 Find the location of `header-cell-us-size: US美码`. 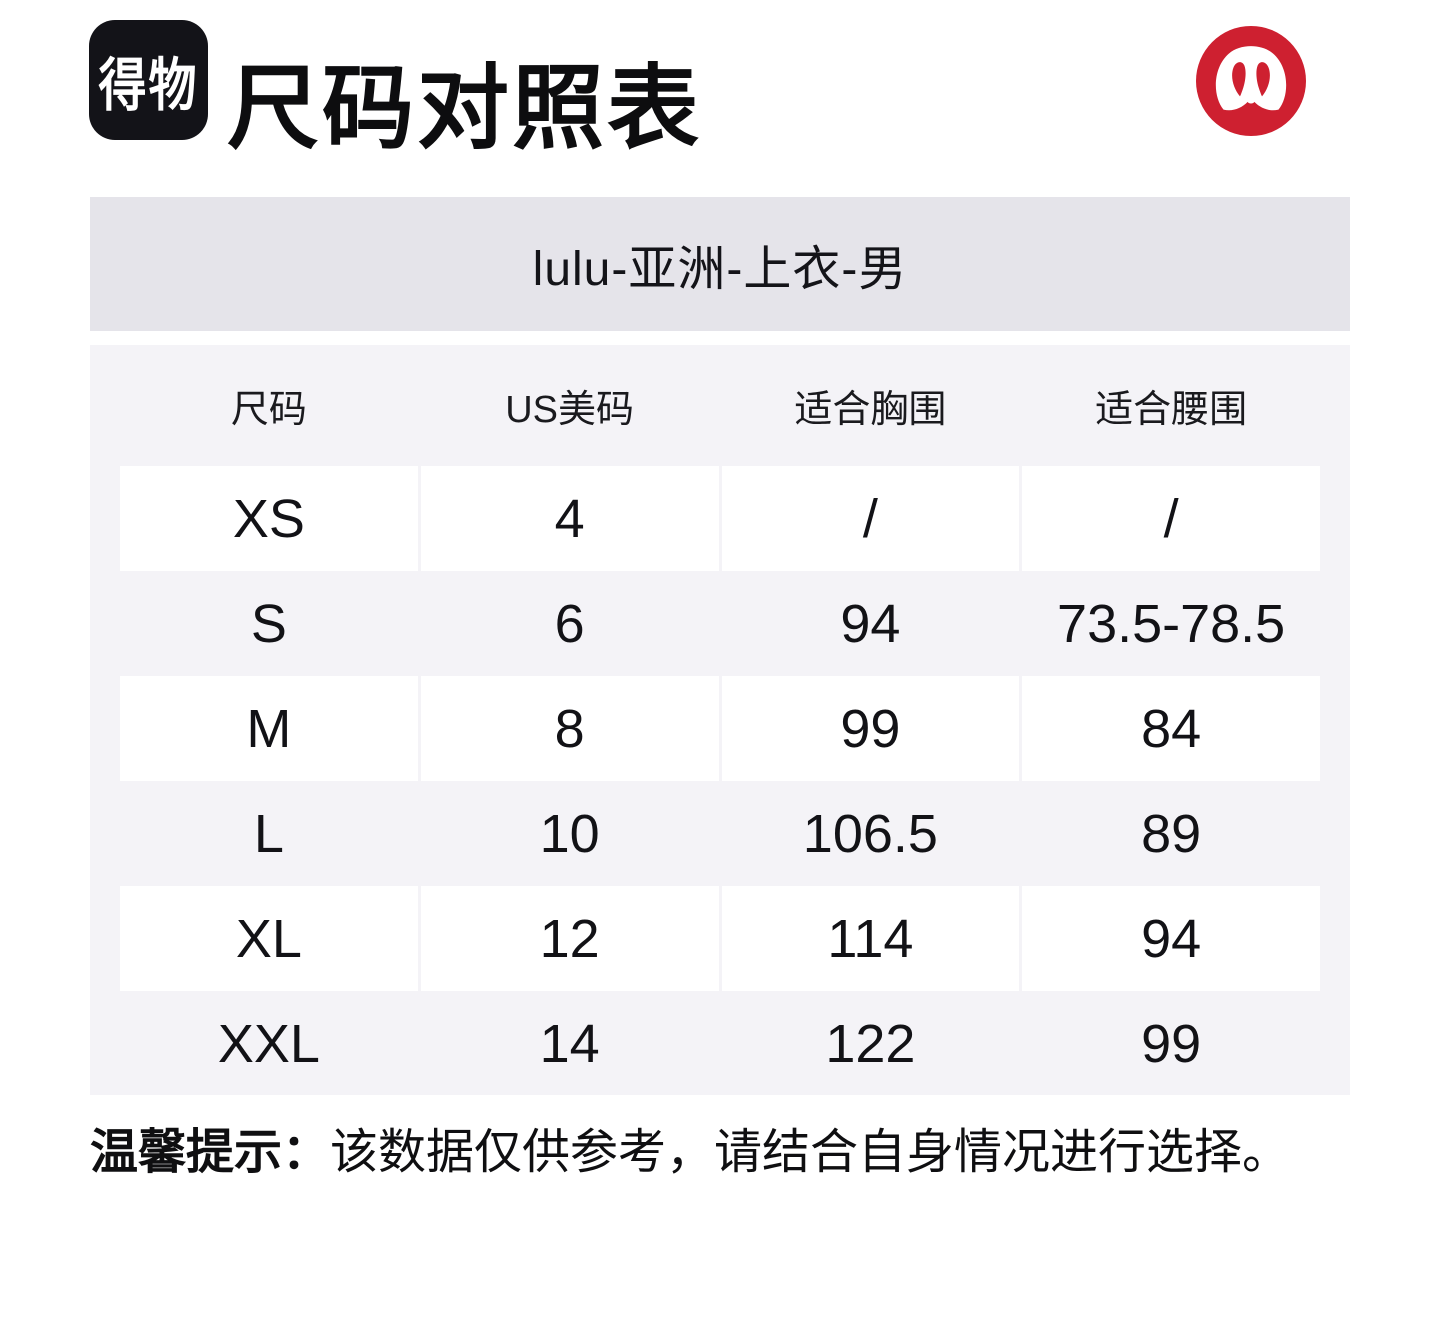

header-cell-us-size: US美码 is located at coordinates (570, 410).